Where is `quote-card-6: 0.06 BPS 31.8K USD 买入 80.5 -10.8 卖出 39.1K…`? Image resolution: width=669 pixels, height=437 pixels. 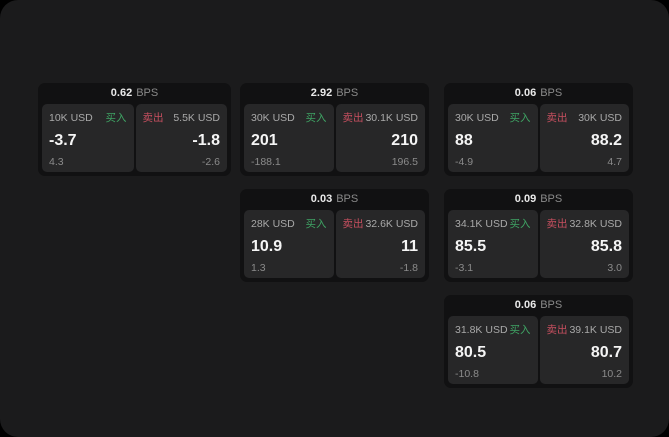 quote-card-6: 0.06 BPS 31.8K USD 买入 80.5 -10.8 卖出 39.1K… is located at coordinates (538, 341).